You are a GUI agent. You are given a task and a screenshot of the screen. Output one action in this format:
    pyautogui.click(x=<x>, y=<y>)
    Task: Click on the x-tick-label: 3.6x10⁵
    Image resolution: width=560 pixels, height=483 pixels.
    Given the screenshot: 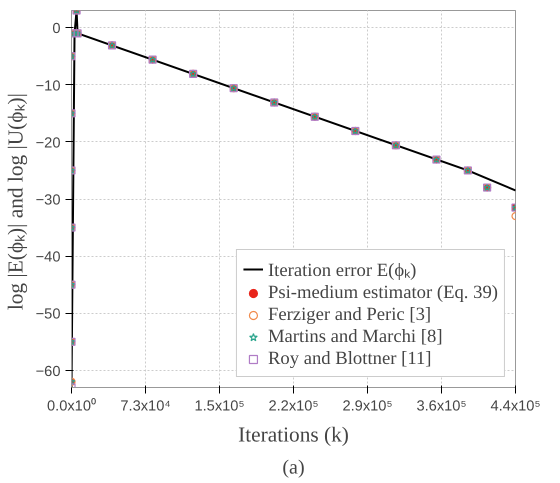 What is the action you would take?
    pyautogui.click(x=441, y=406)
    